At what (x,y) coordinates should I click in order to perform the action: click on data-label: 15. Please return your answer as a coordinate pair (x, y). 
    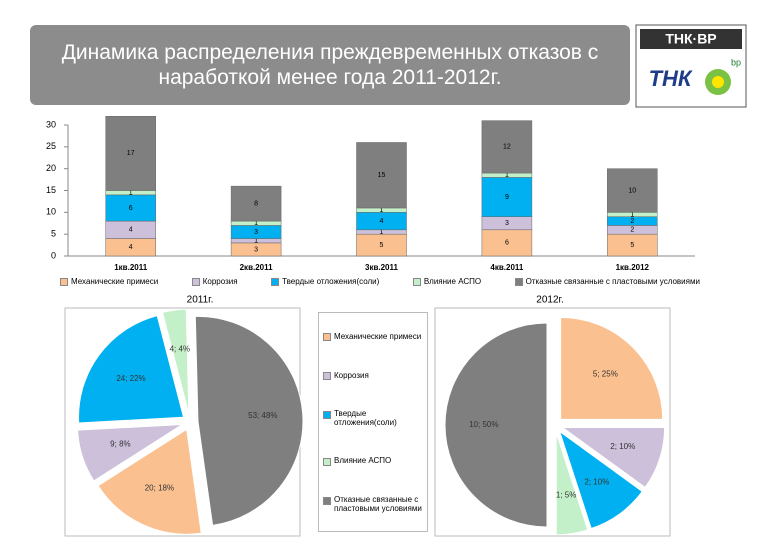
    Looking at the image, I should click on (382, 175).